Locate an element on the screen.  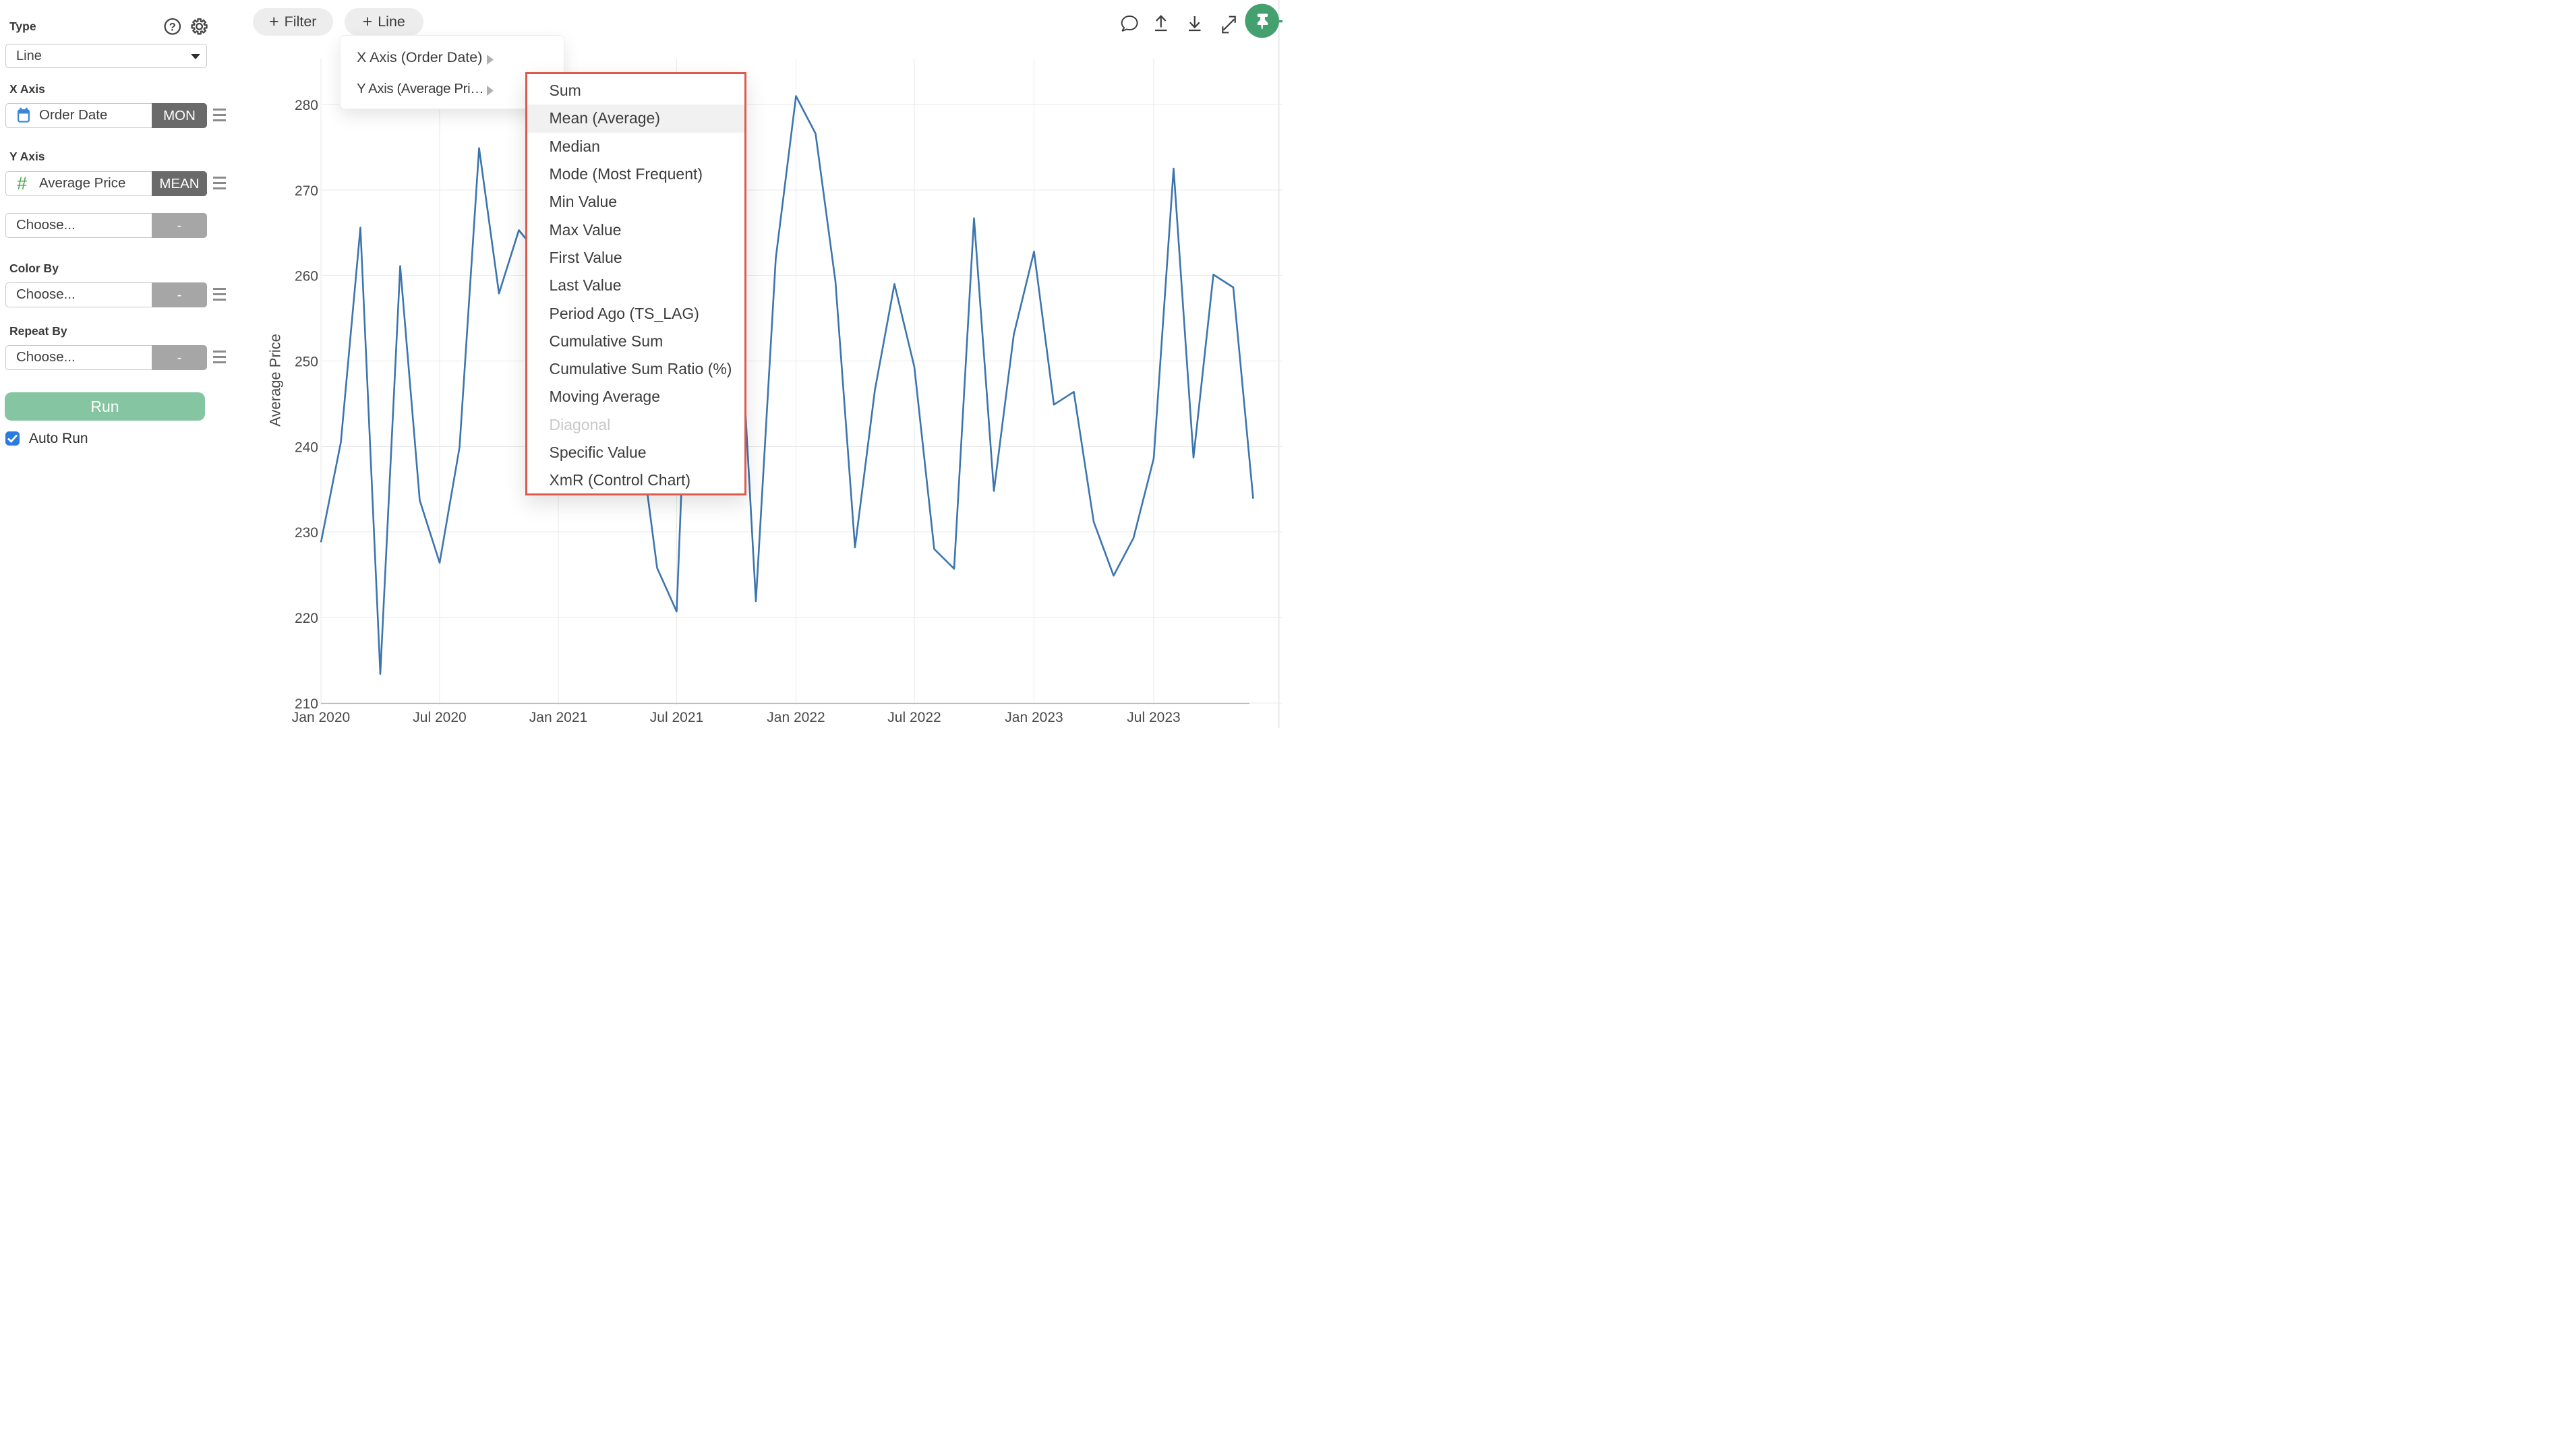
svg-text: 240 is located at coordinates (307, 448).